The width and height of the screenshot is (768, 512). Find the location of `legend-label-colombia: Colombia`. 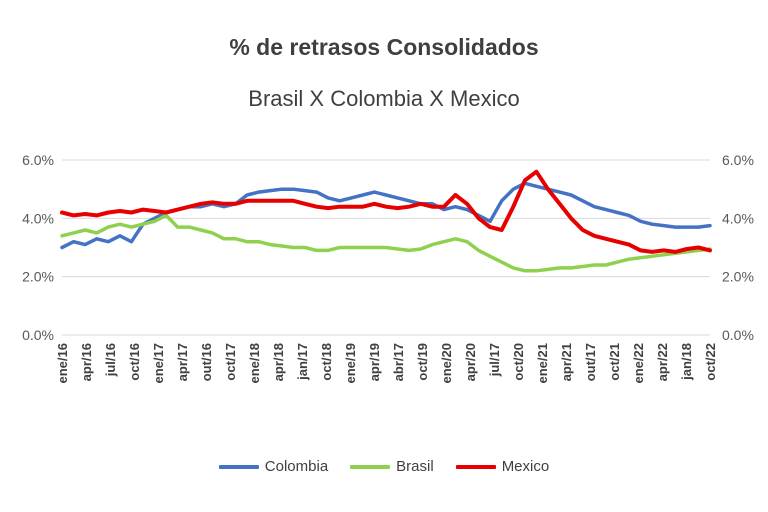

legend-label-colombia: Colombia is located at coordinates (296, 466).